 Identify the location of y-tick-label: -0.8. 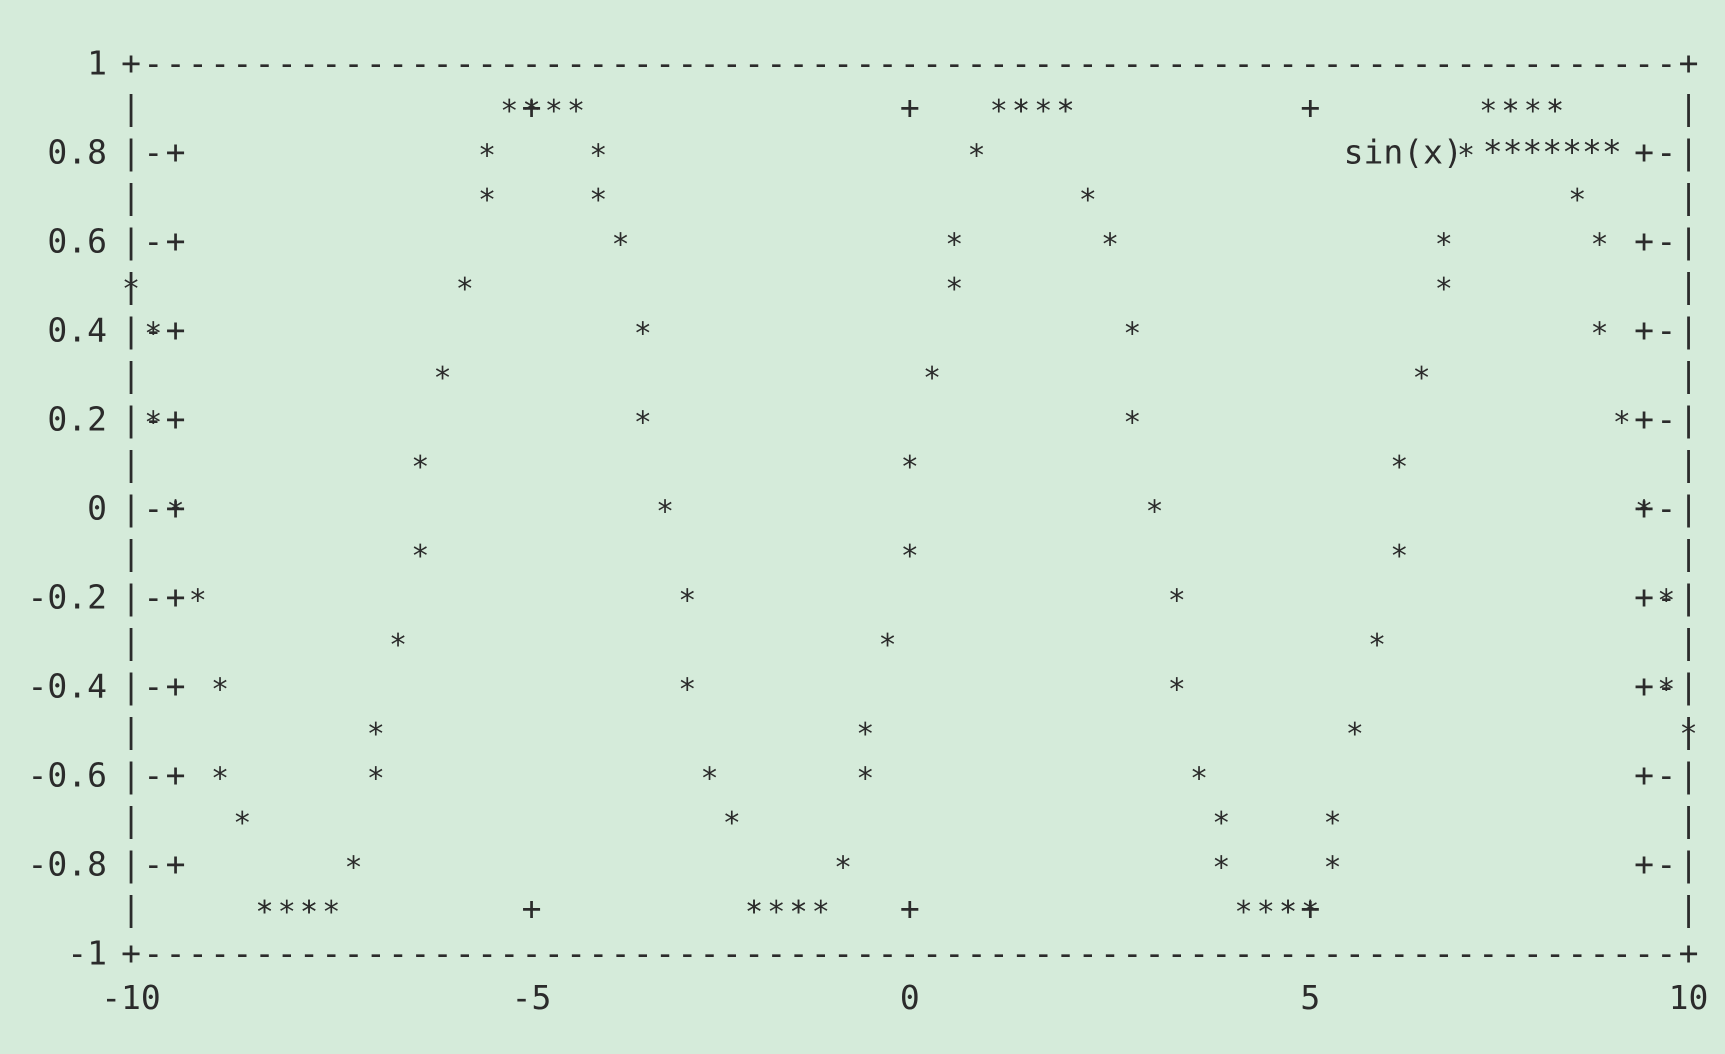
(67, 864).